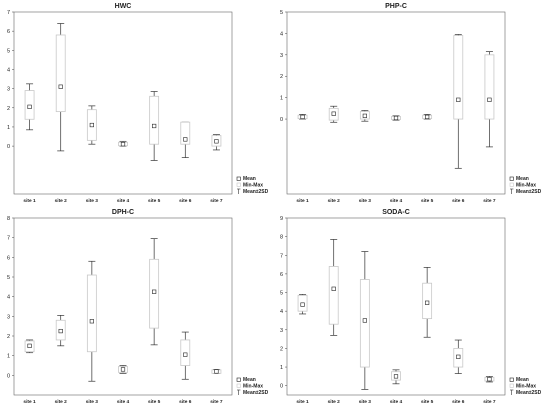  I want to click on chart-title: DPH-C, so click(123, 212).